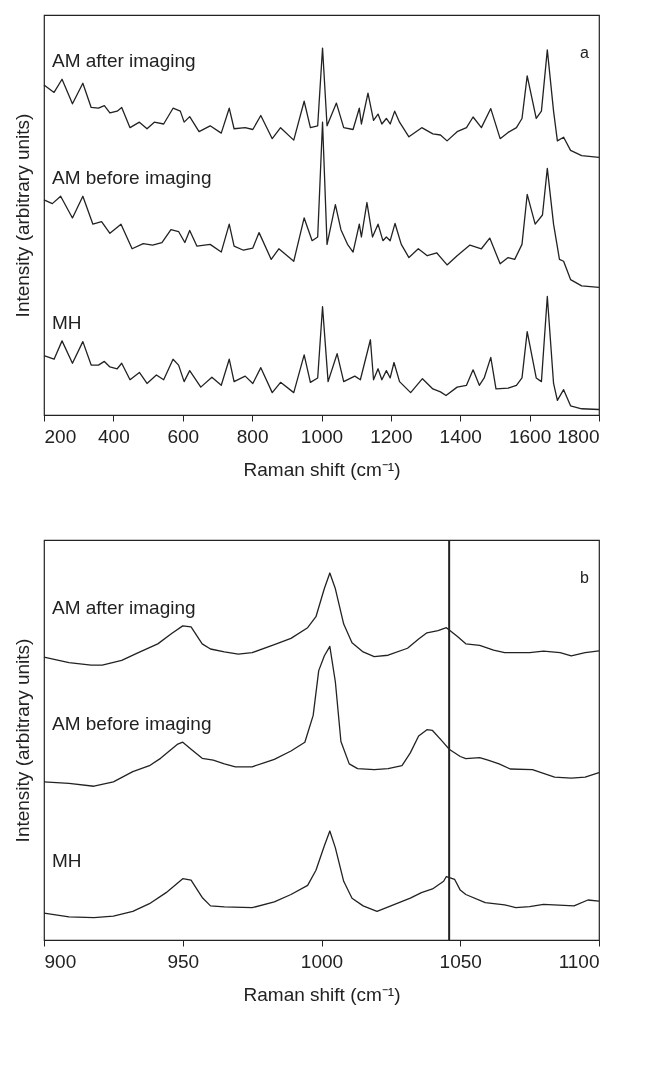 The image size is (658, 1067). What do you see at coordinates (60, 436) in the screenshot?
I see `x-tick-label: 200` at bounding box center [60, 436].